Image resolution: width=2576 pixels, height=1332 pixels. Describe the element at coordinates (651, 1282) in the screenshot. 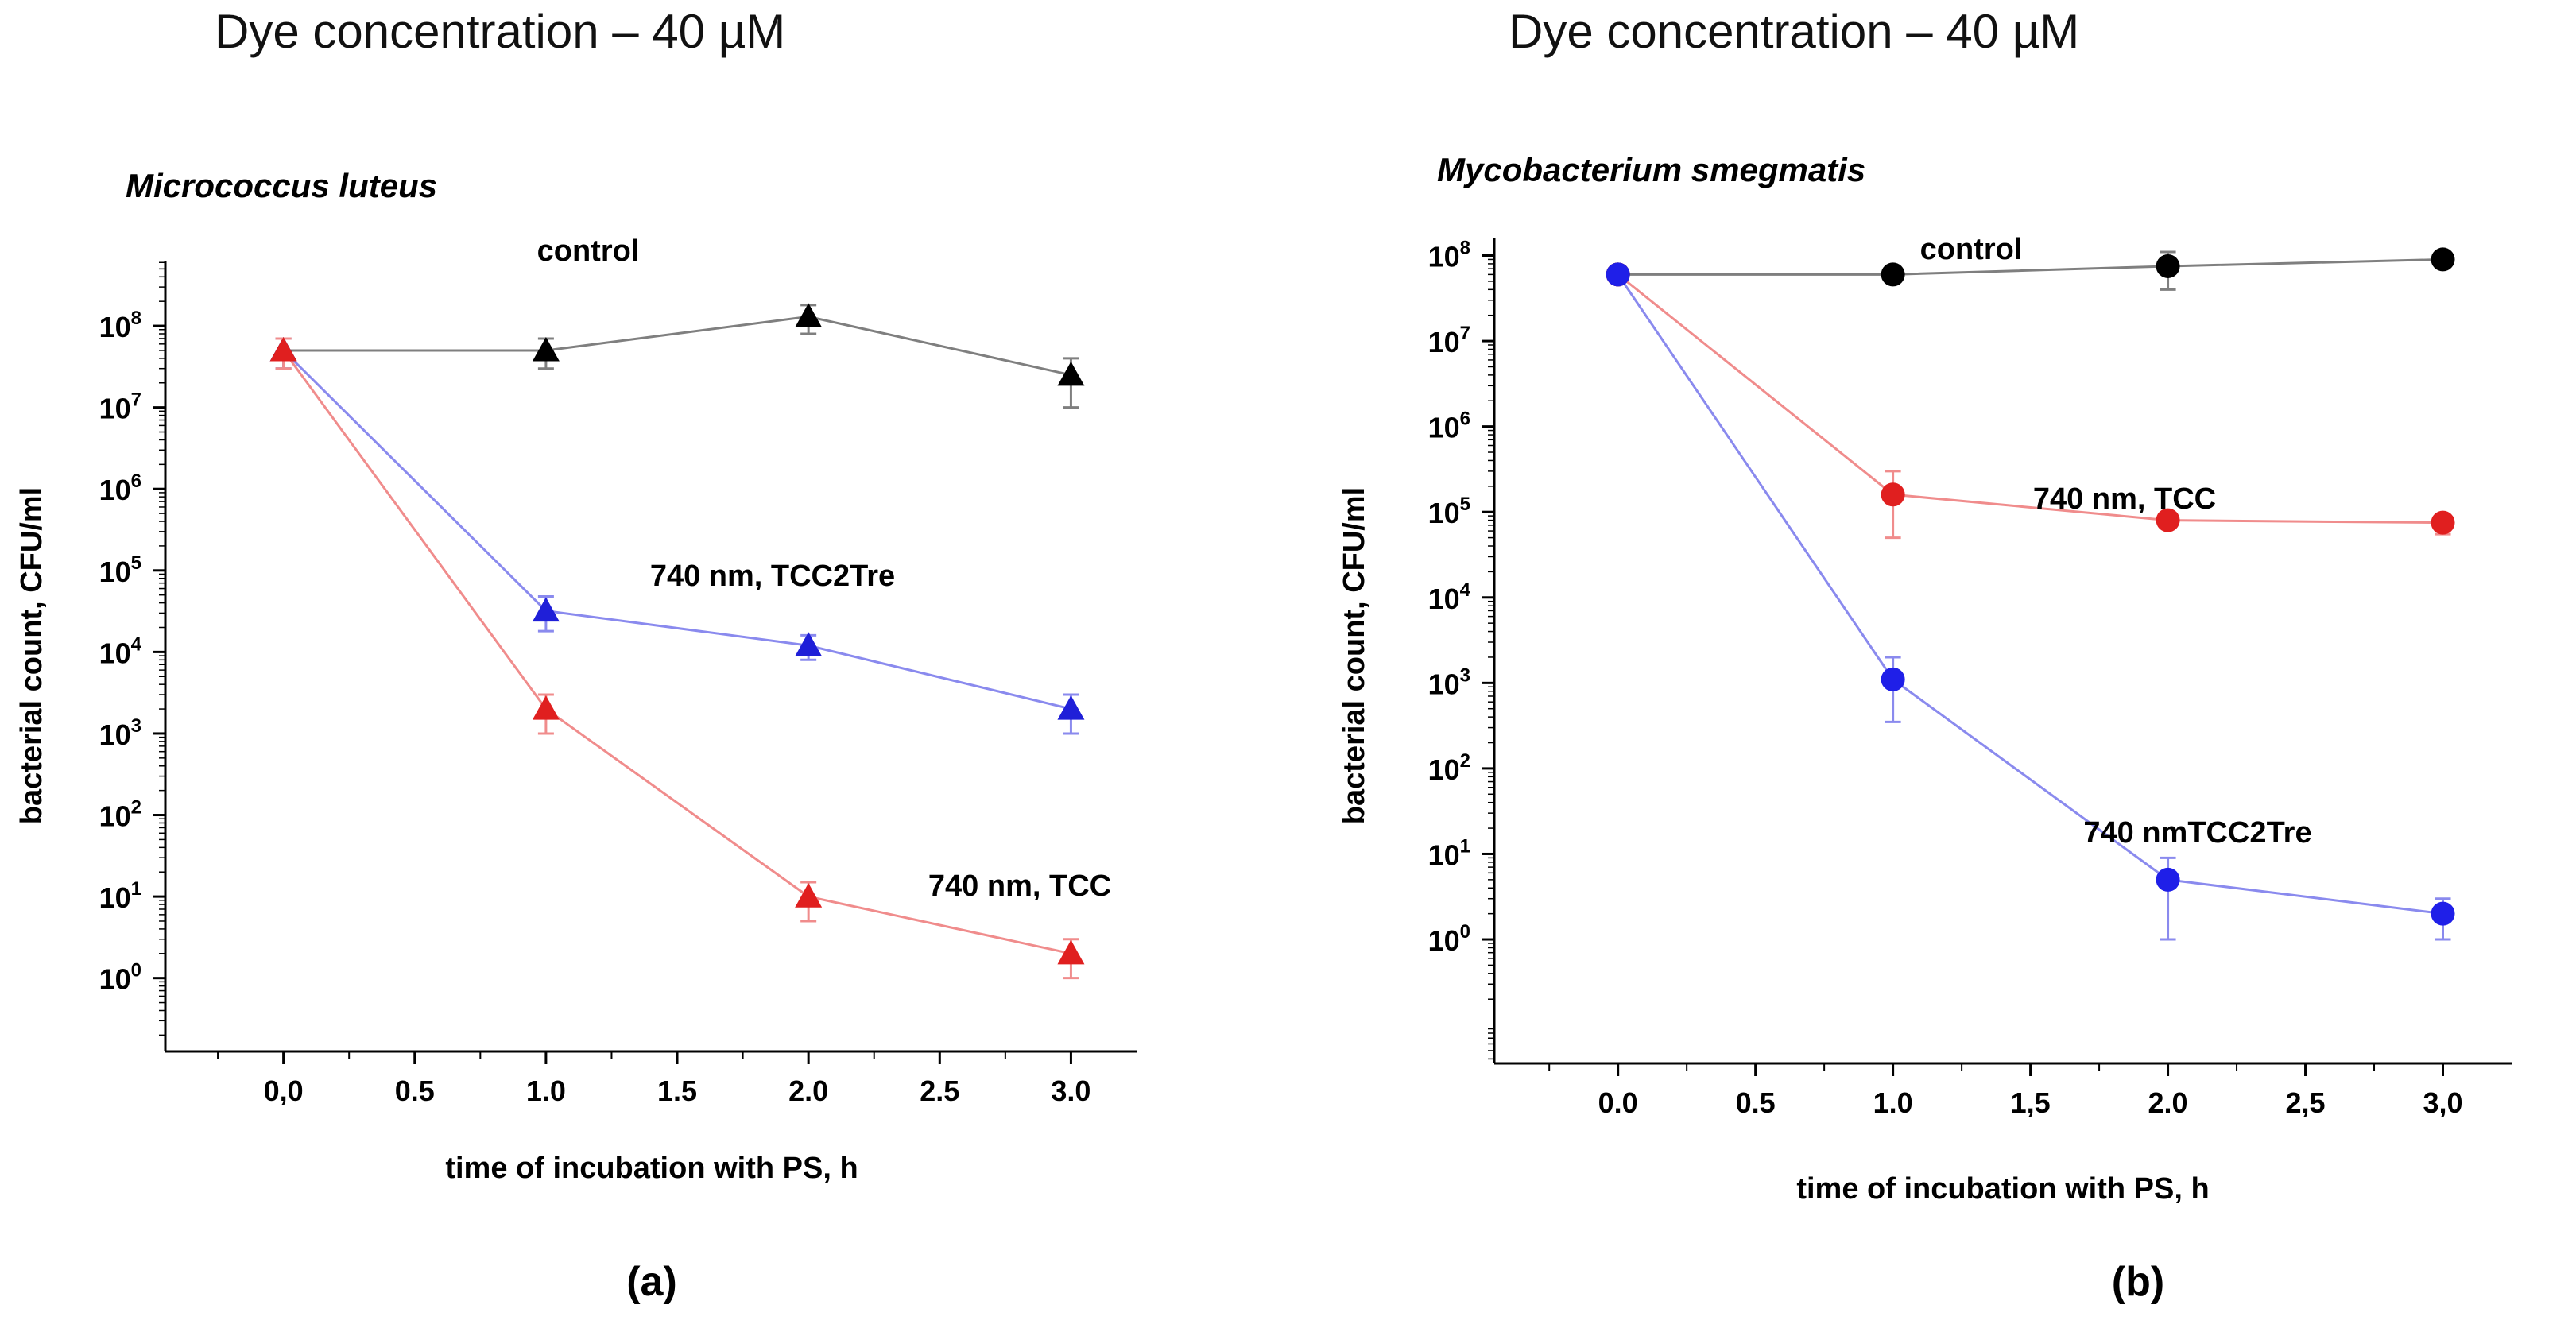

I see `panel-label: (a)` at that location.